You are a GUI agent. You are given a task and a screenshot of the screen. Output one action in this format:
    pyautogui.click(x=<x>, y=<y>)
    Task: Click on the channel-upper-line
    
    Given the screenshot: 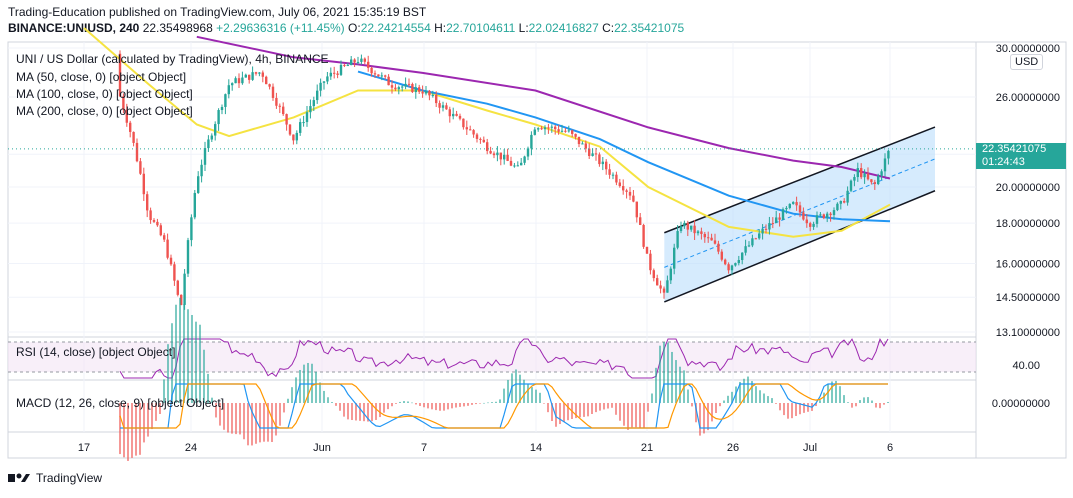 What is the action you would take?
    pyautogui.click(x=800, y=180)
    